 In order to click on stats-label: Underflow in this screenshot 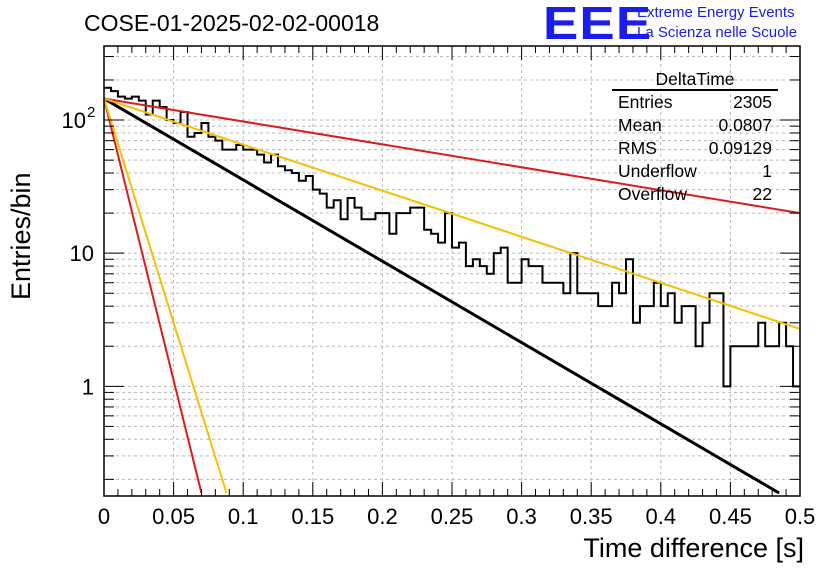, I will do `click(657, 171)`.